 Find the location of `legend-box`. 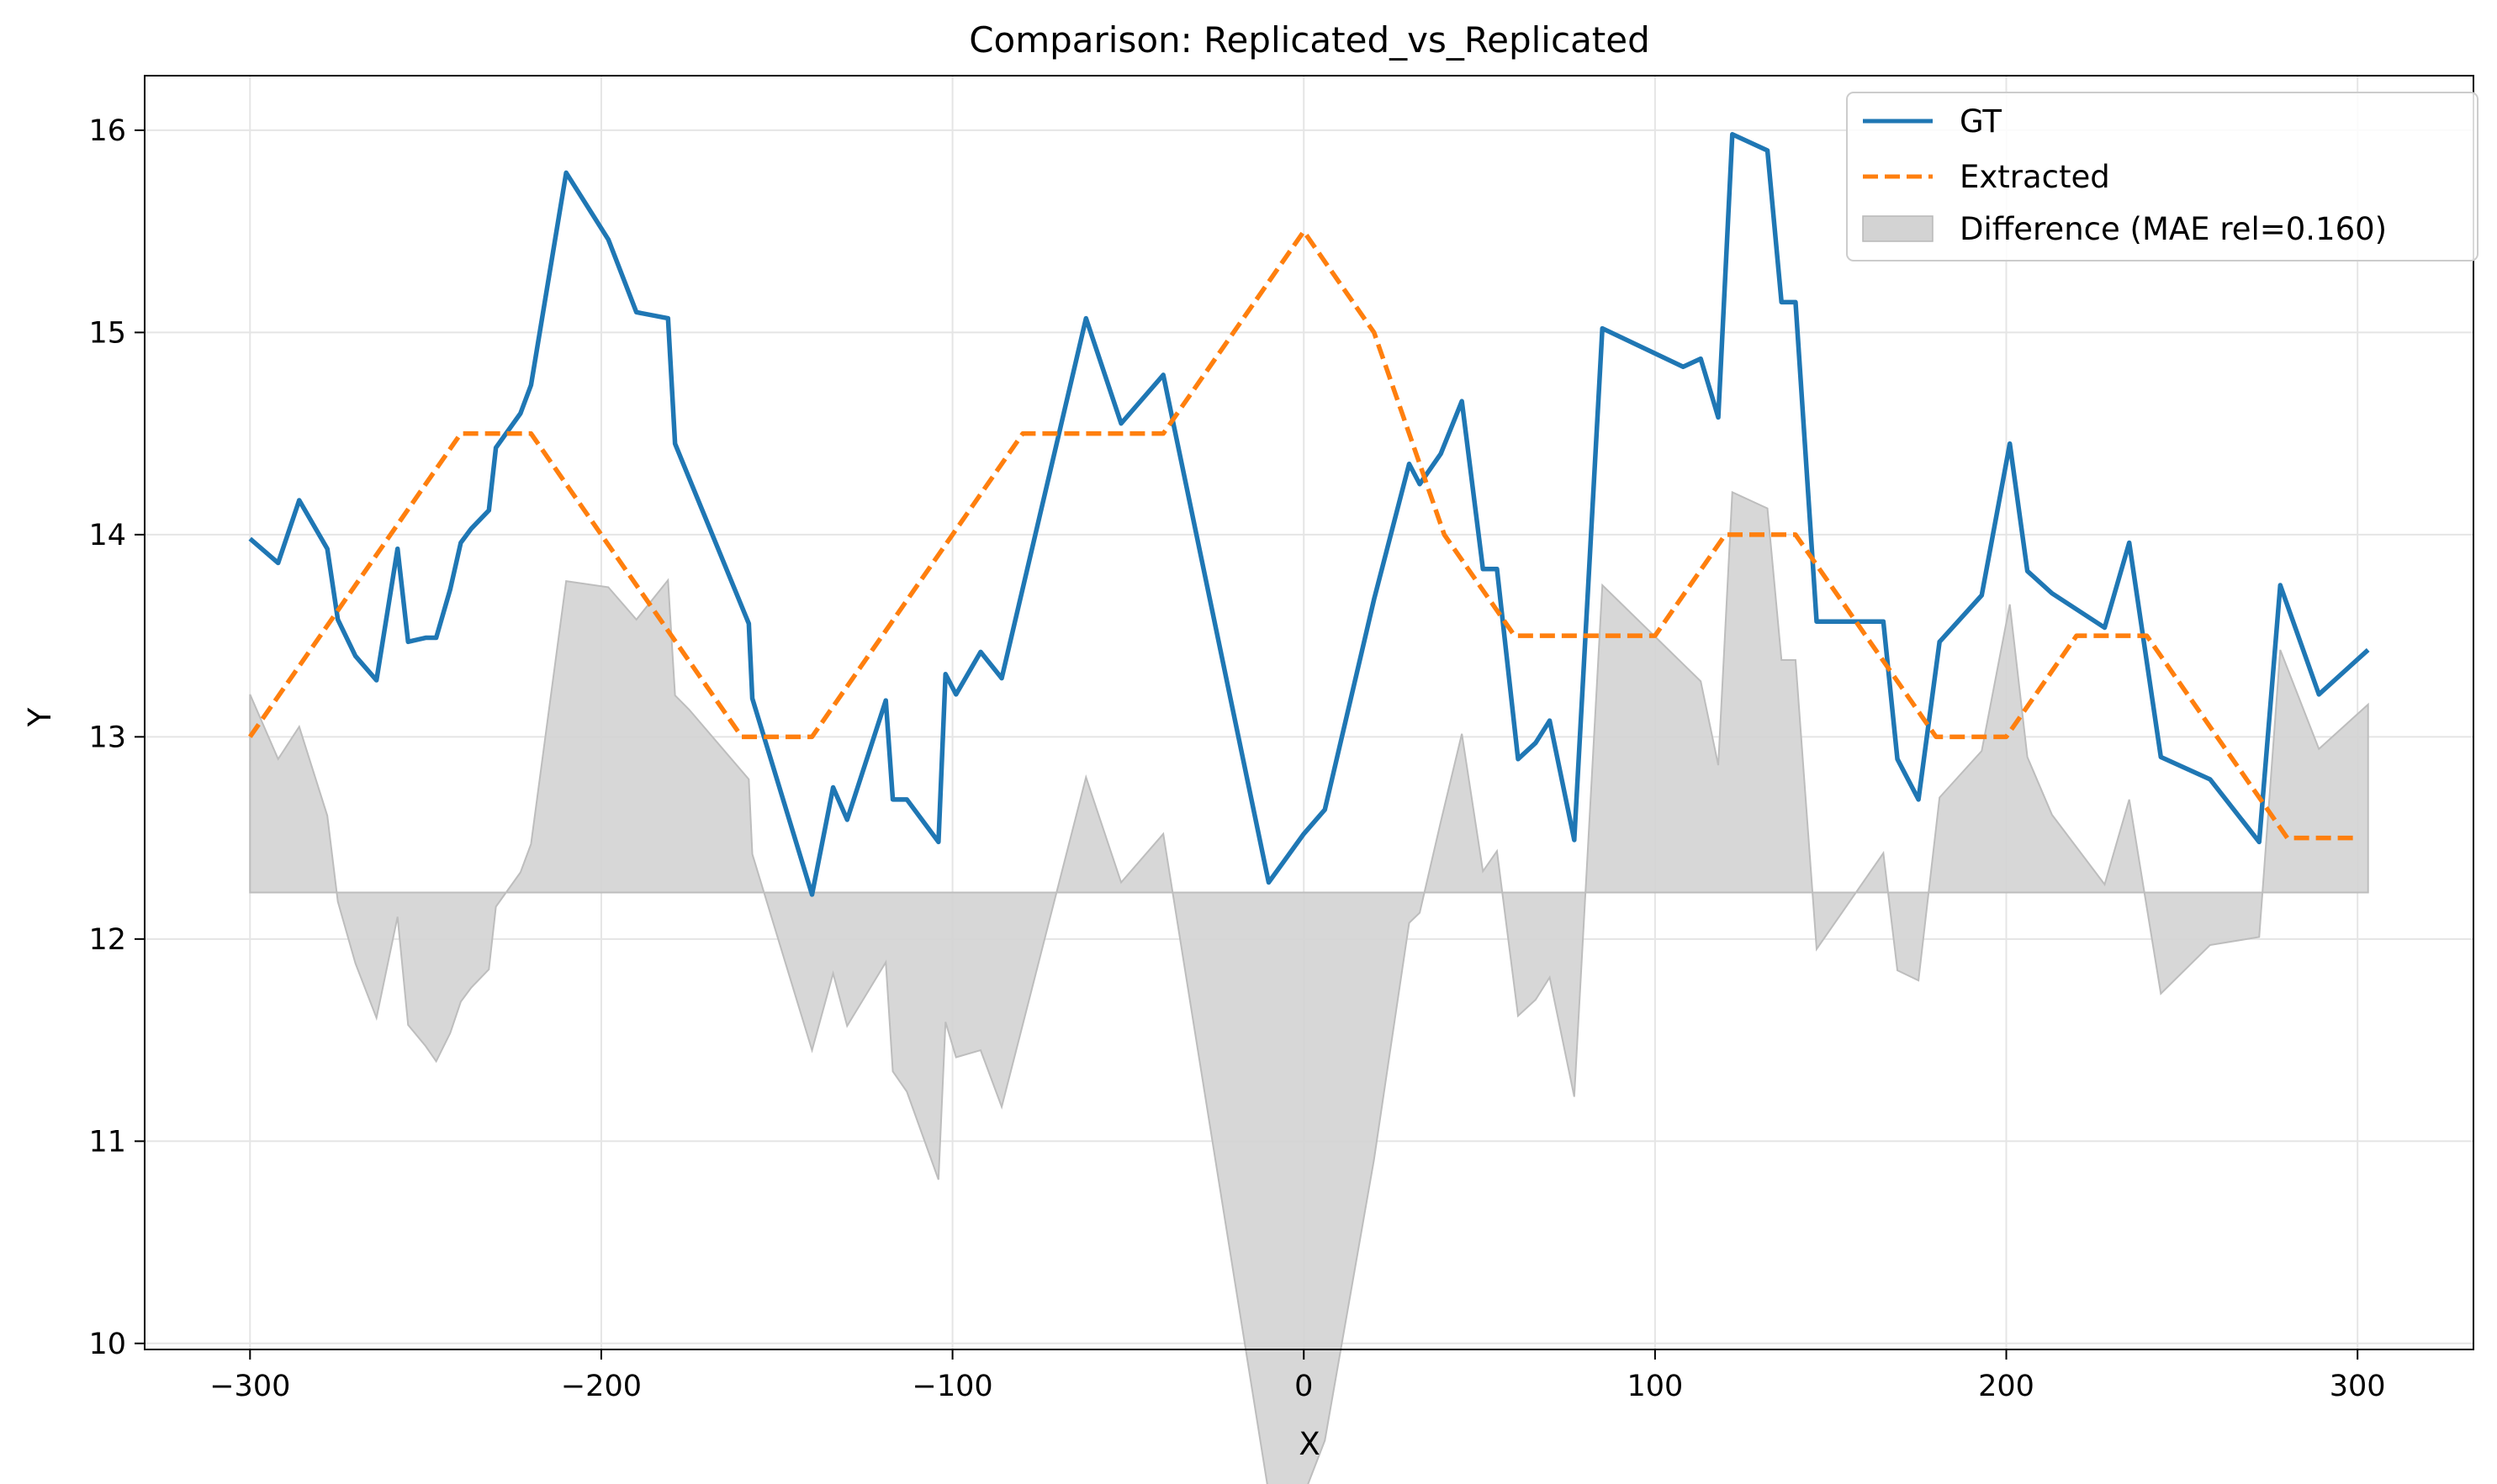

legend-box is located at coordinates (2162, 176).